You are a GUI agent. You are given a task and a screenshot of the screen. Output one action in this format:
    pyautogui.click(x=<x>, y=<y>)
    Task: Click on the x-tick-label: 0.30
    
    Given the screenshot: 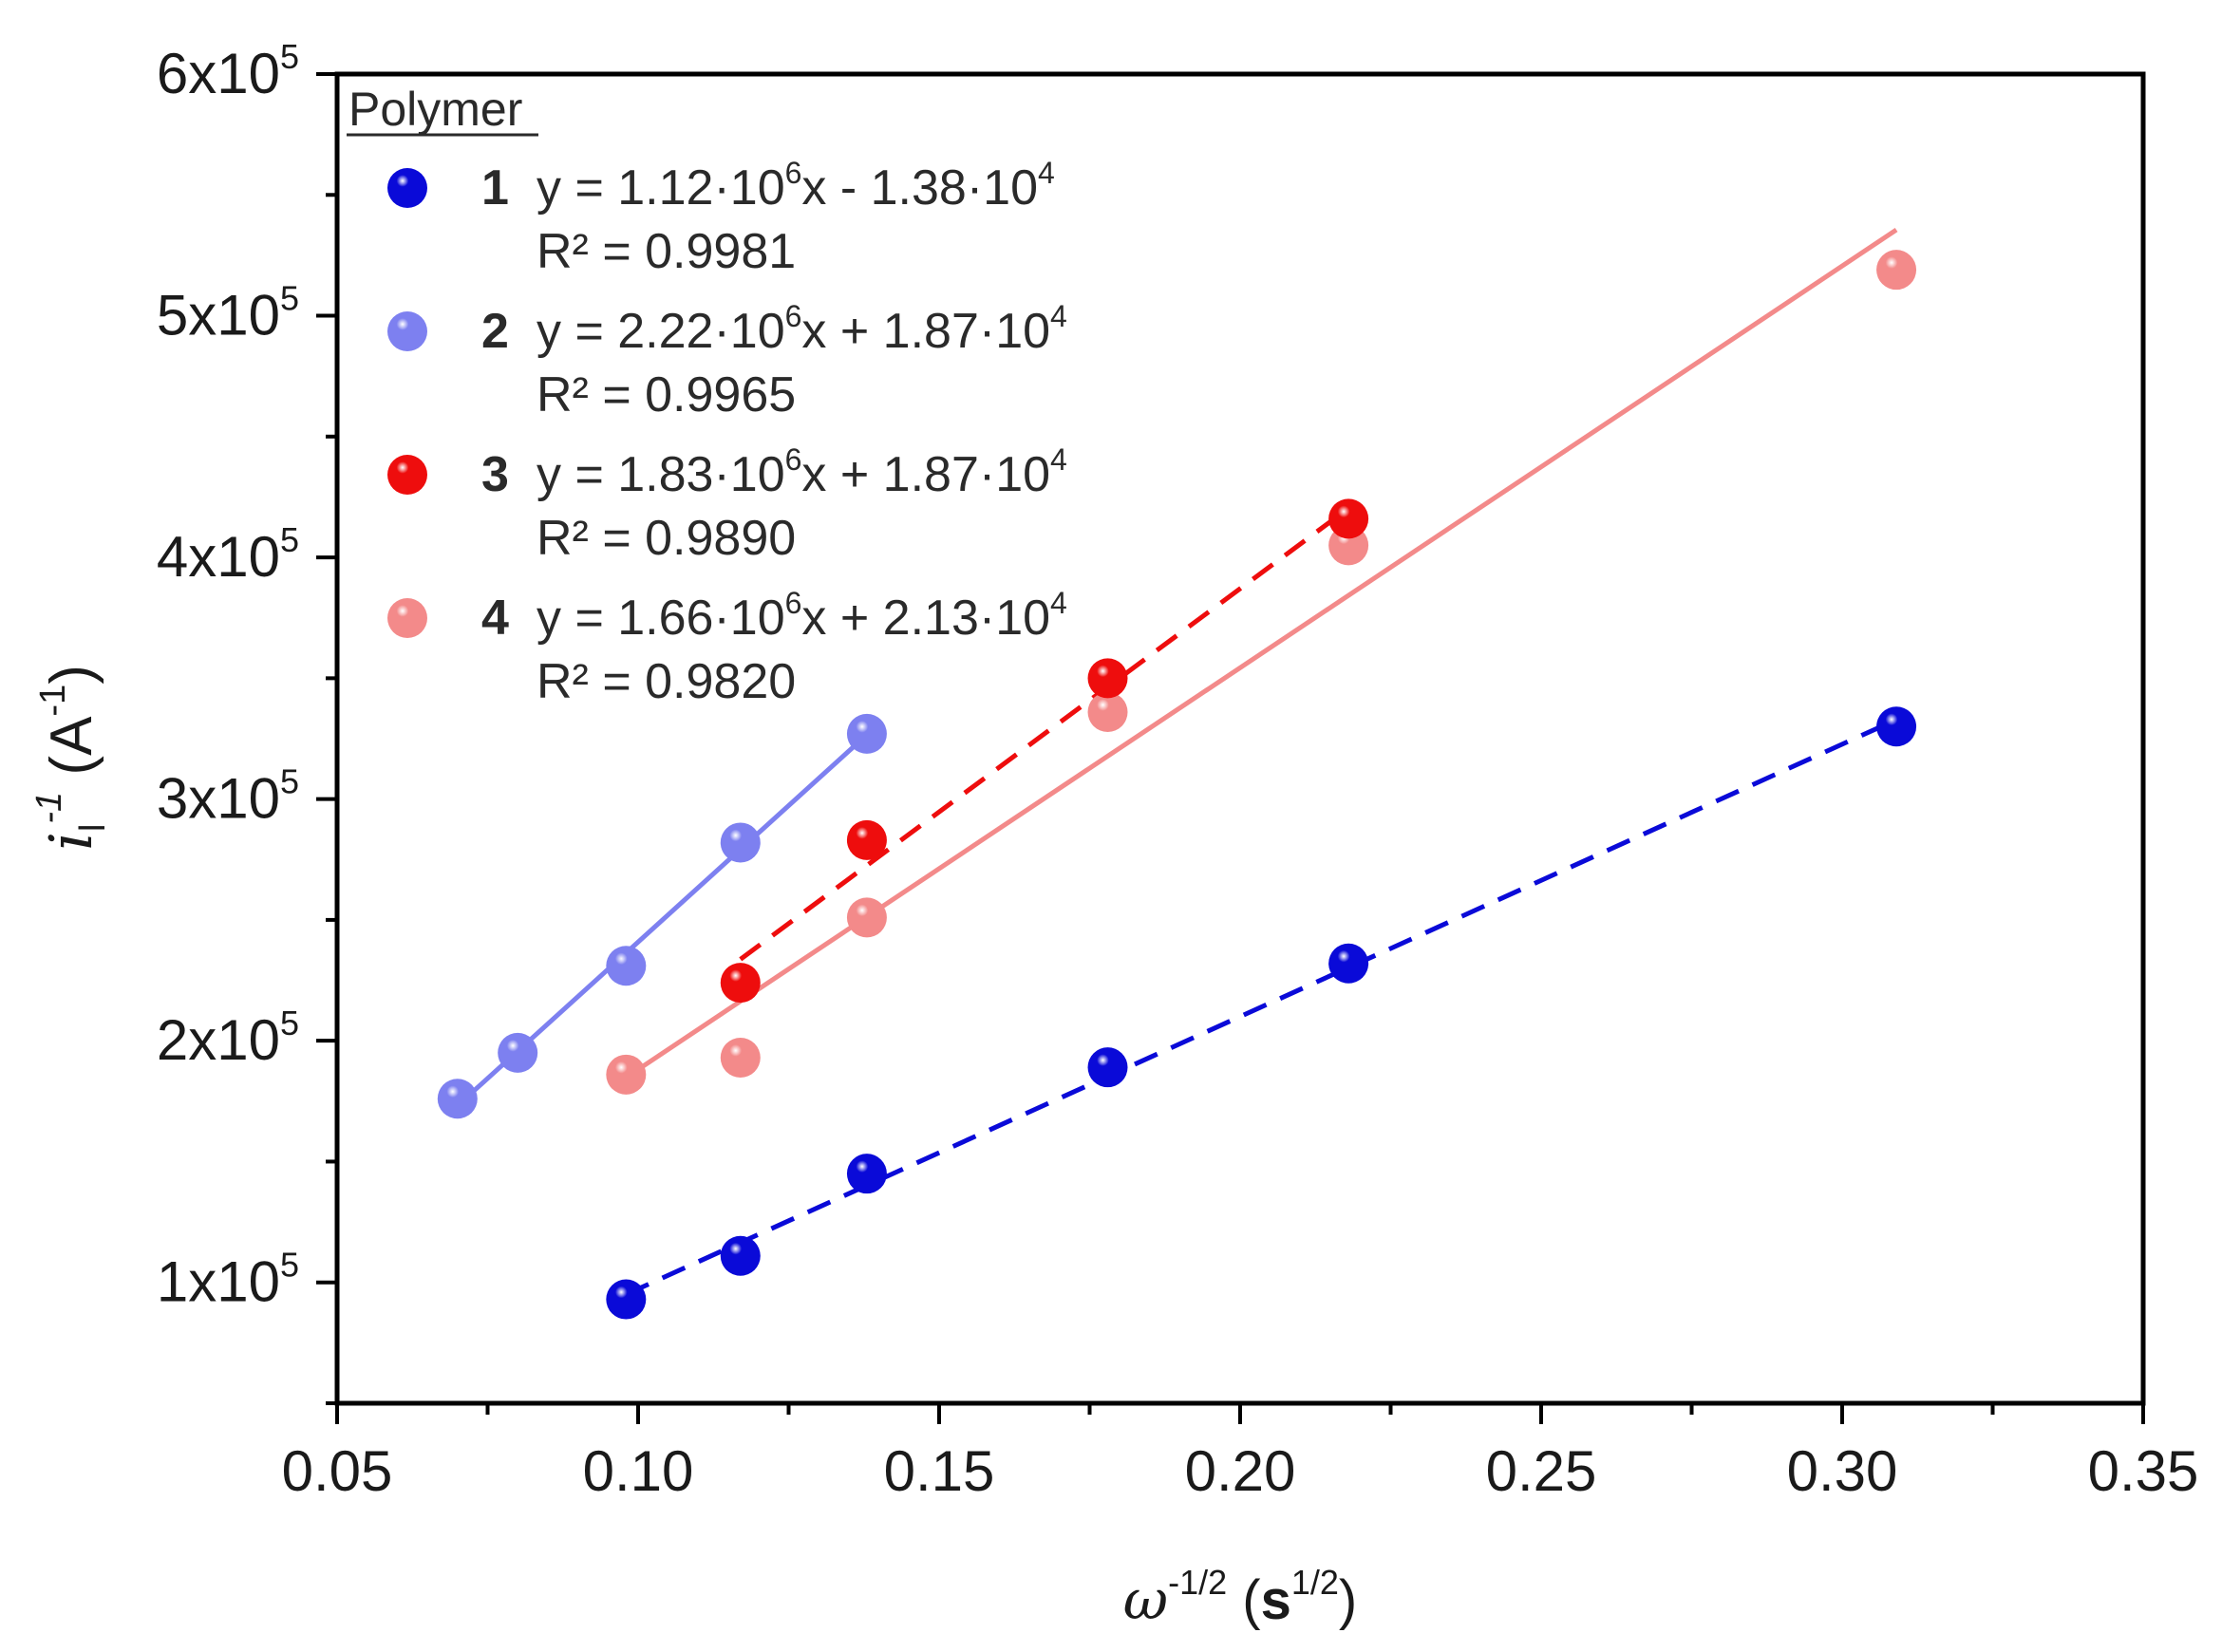 What is the action you would take?
    pyautogui.click(x=1842, y=1471)
    